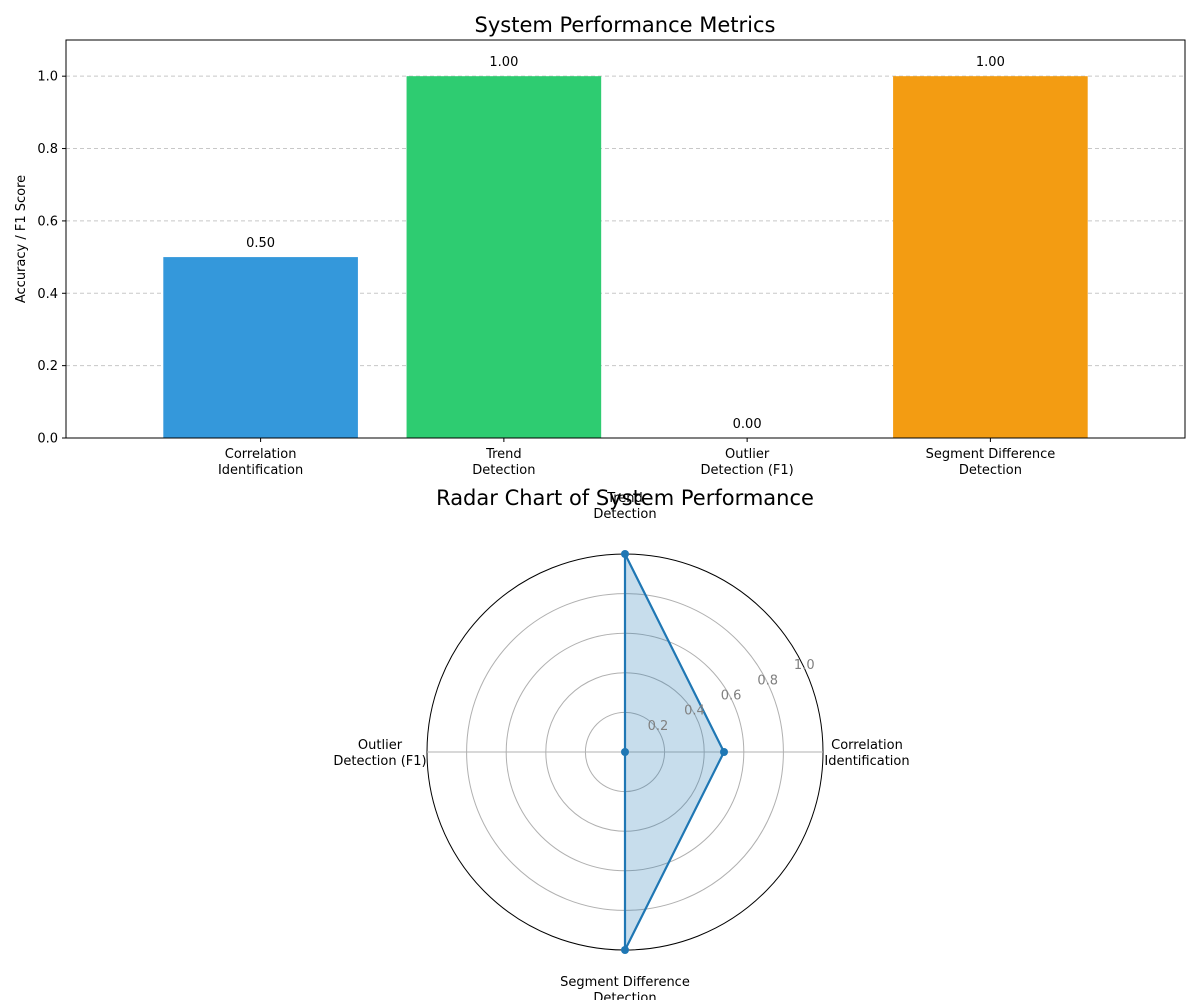  Describe the element at coordinates (624, 506) in the screenshot. I see `radar-axis-label: Trend Detection` at that location.